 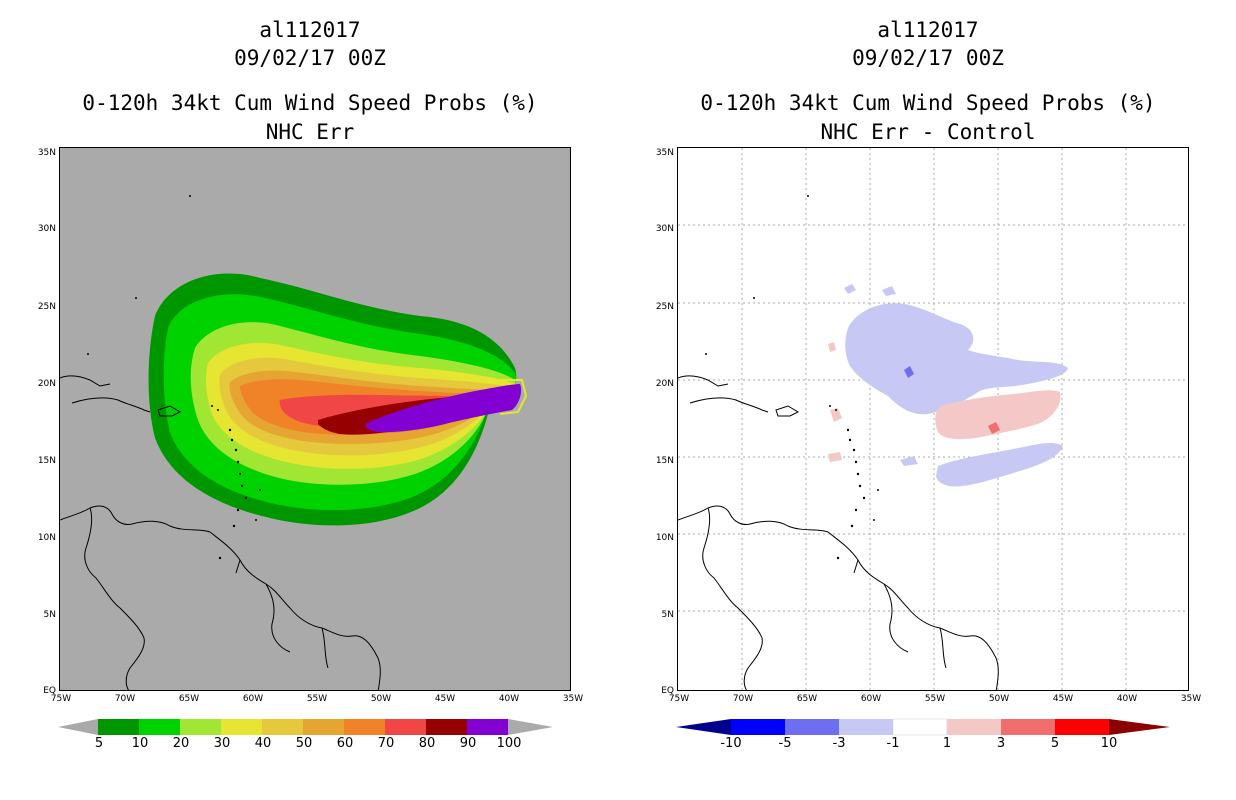 I want to click on colorbar-label: 70, so click(x=386, y=743).